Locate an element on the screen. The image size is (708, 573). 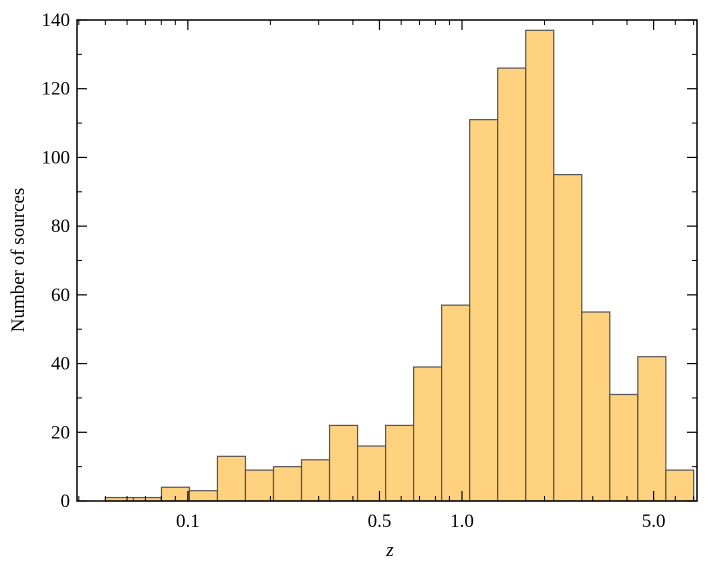
y-tick-label: 0 is located at coordinates (66, 501).